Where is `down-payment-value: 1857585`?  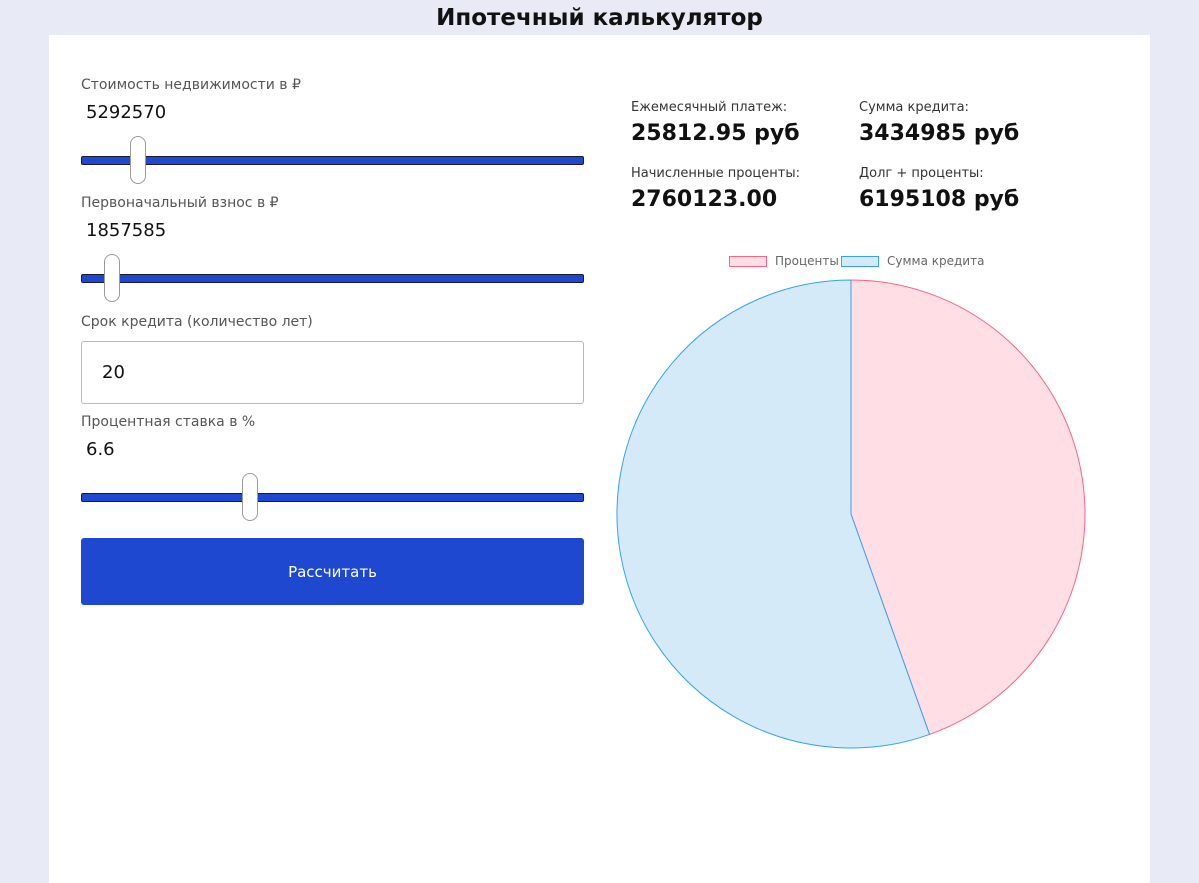
down-payment-value: 1857585 is located at coordinates (126, 230).